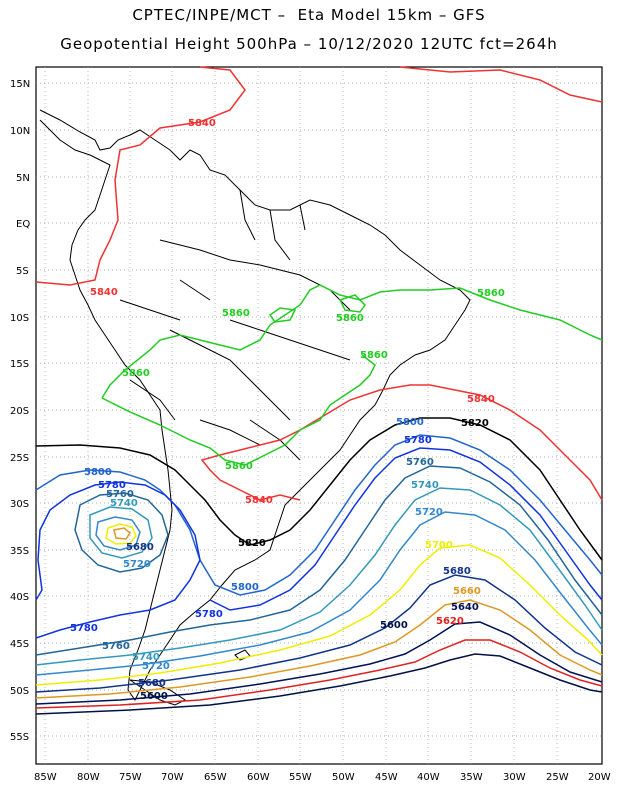 The image size is (618, 800). What do you see at coordinates (19, 597) in the screenshot?
I see `lat-label: 40S` at bounding box center [19, 597].